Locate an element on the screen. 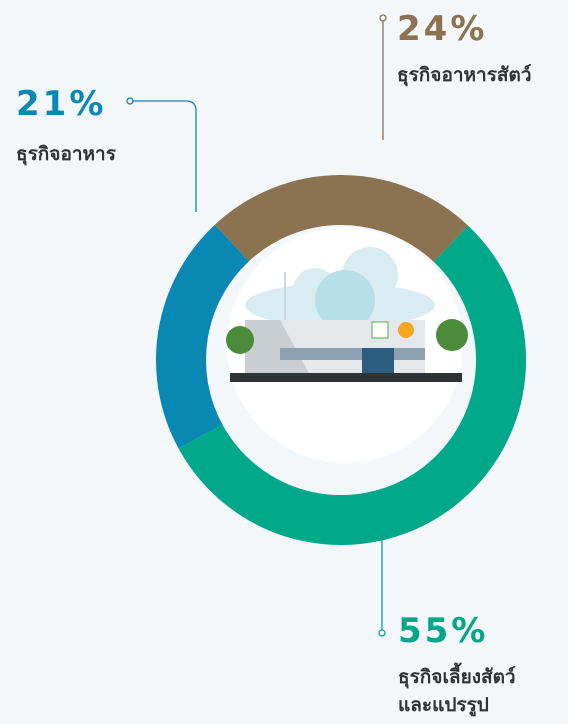  value-label: 21% is located at coordinates (61, 104).